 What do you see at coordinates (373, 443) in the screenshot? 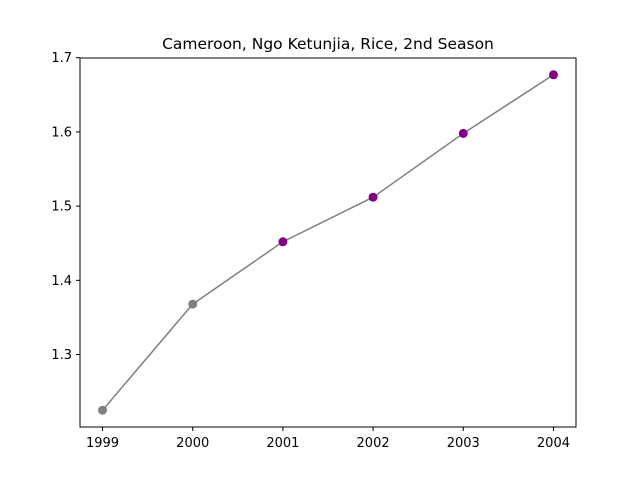
I see `x-tick-label: 2002` at bounding box center [373, 443].